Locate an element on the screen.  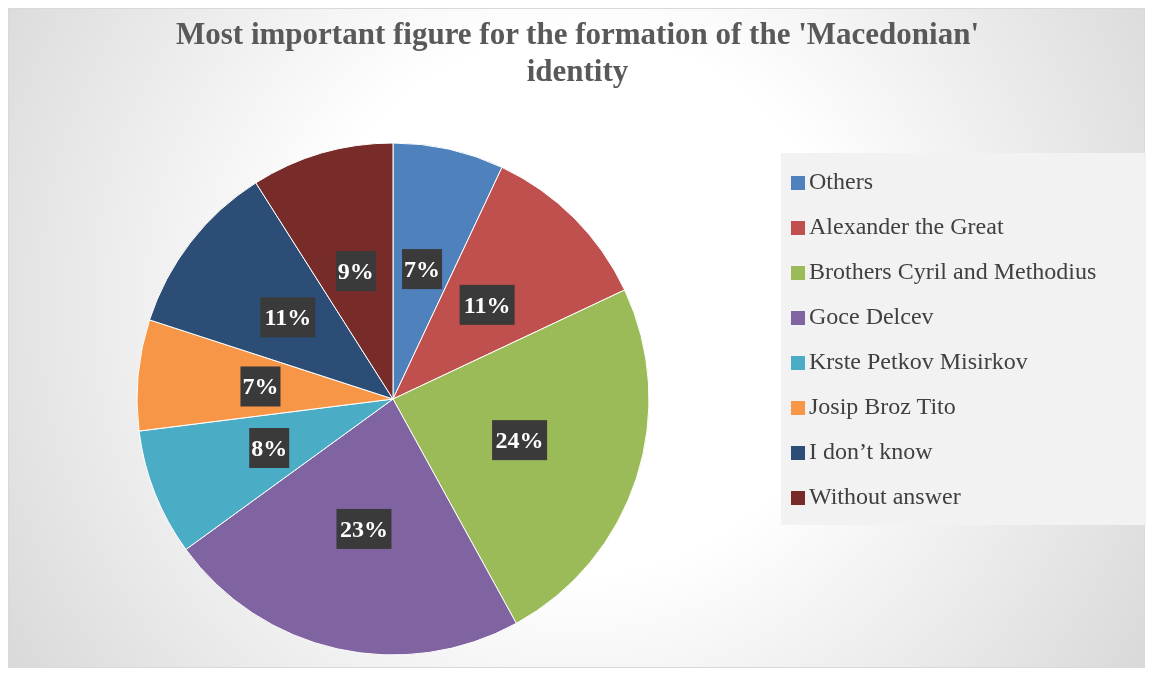
data-label: 23% is located at coordinates (363, 528).